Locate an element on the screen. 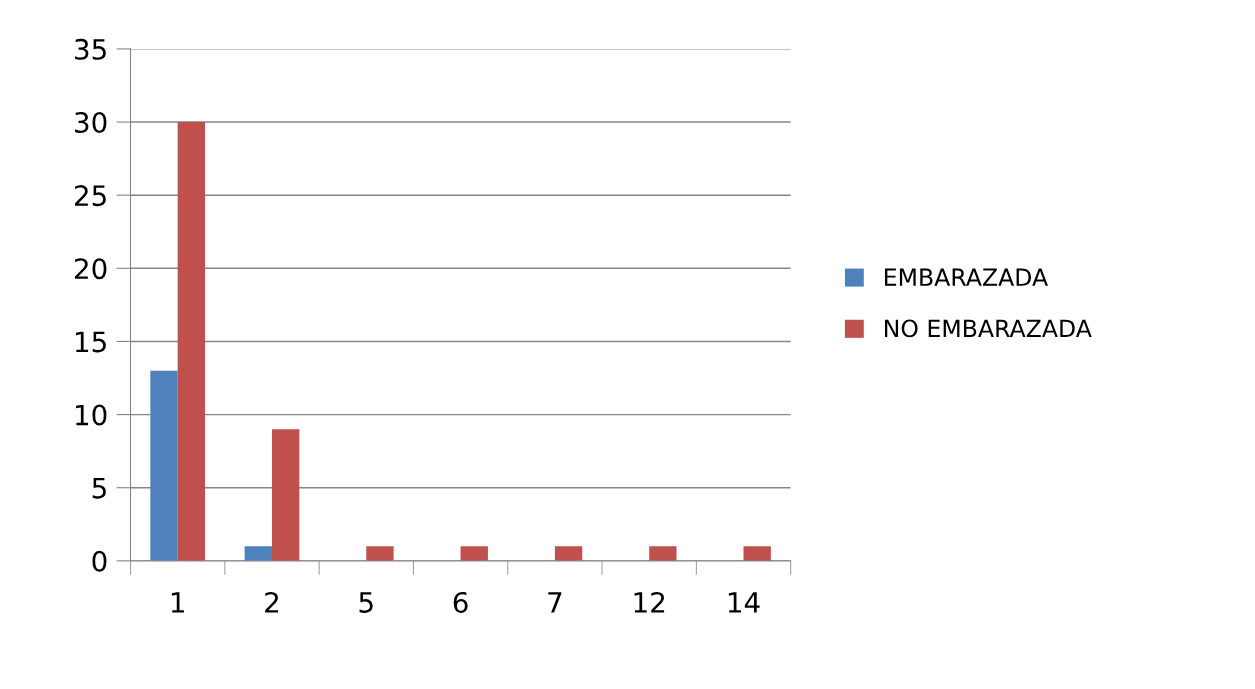 The width and height of the screenshot is (1255, 689). y-tick-label: 25 is located at coordinates (90, 196).